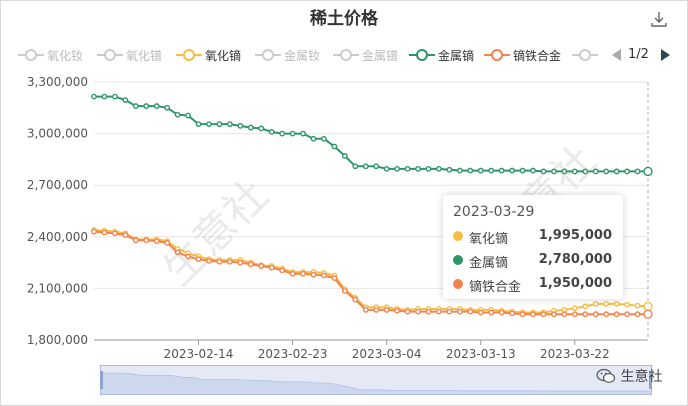  I want to click on tooltip-series-value: 2,780,000, so click(575, 259).